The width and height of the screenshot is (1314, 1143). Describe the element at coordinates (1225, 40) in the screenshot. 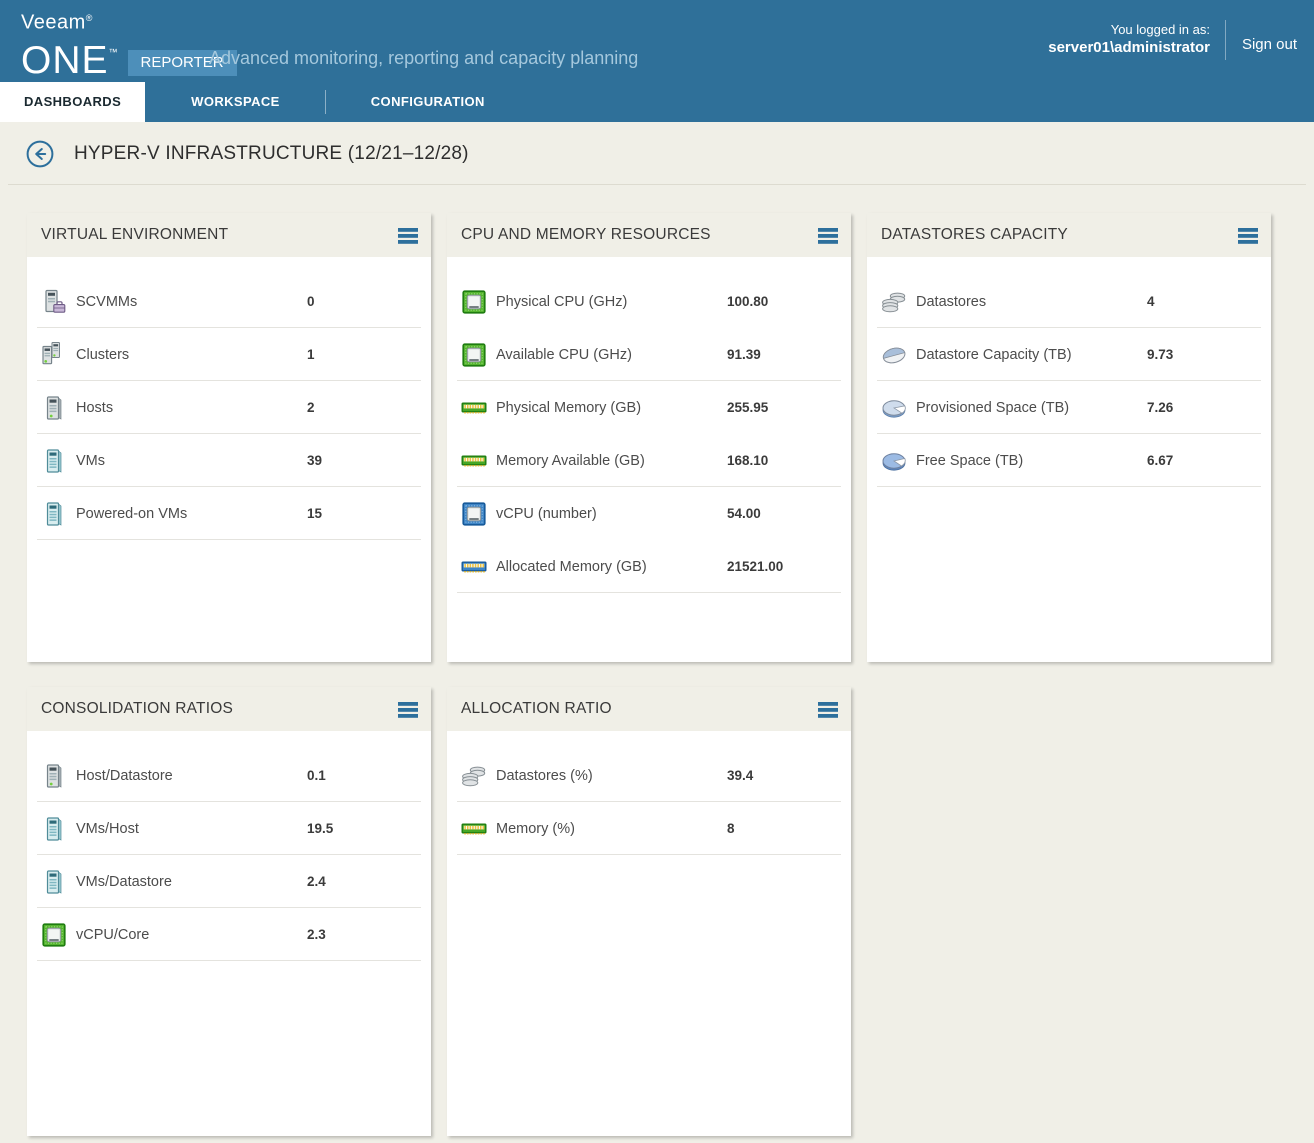

I see `header-divider` at that location.